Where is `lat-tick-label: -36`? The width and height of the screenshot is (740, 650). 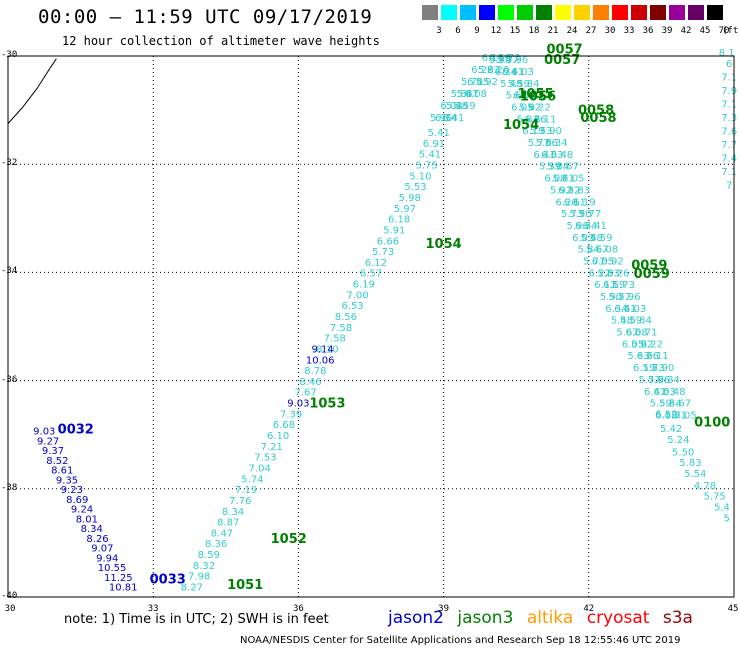
lat-tick-label: -36 is located at coordinates (9, 379).